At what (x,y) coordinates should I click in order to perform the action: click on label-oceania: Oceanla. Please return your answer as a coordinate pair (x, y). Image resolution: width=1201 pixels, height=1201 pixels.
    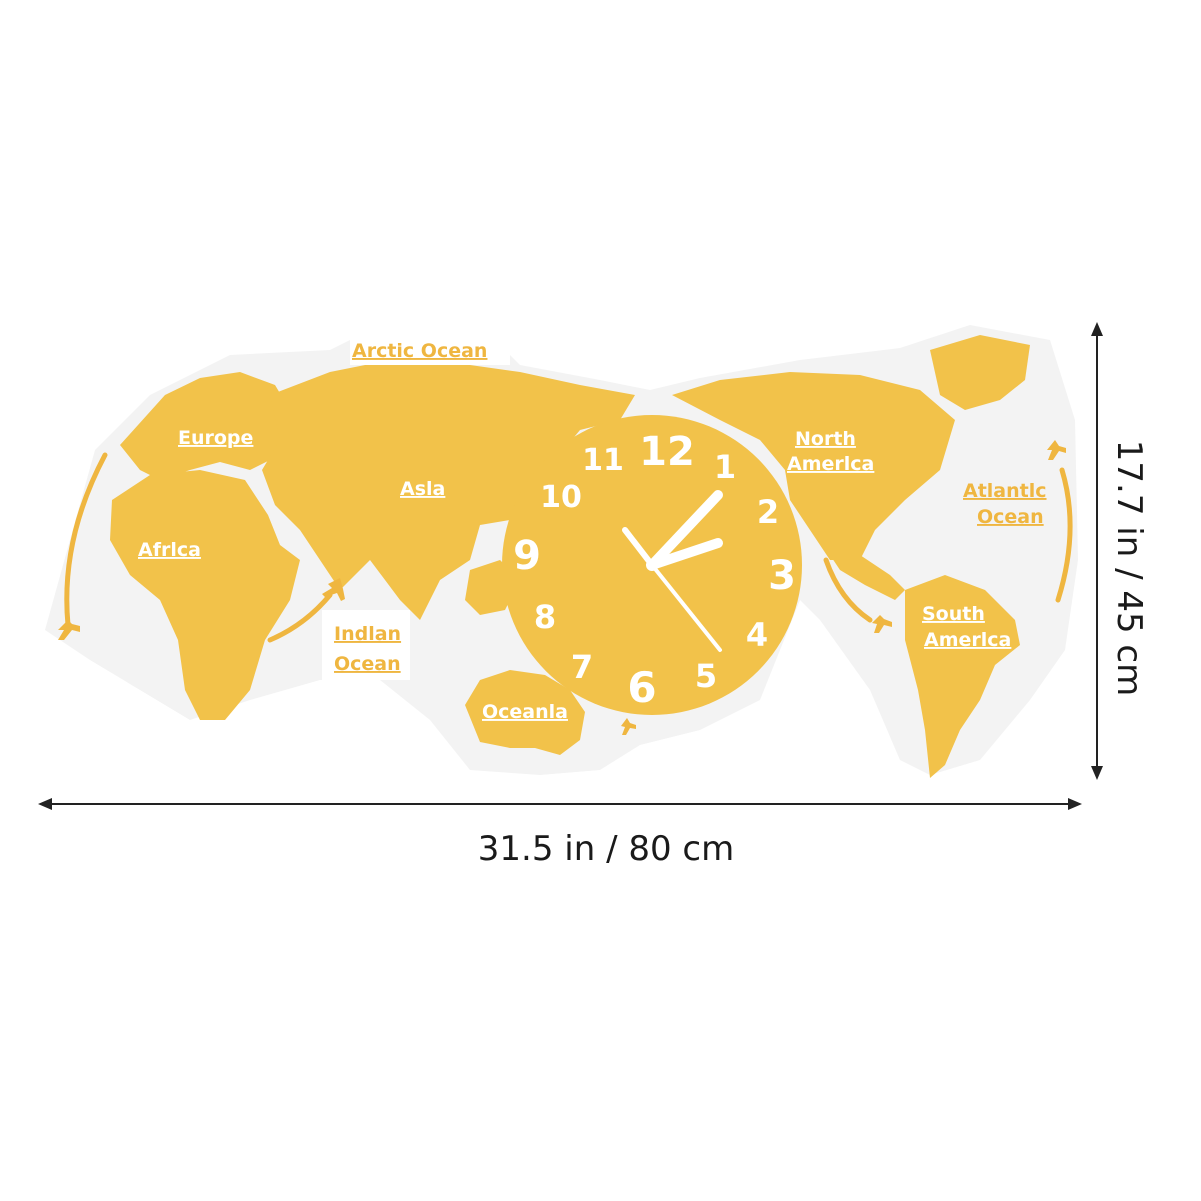
    Looking at the image, I should click on (525, 712).